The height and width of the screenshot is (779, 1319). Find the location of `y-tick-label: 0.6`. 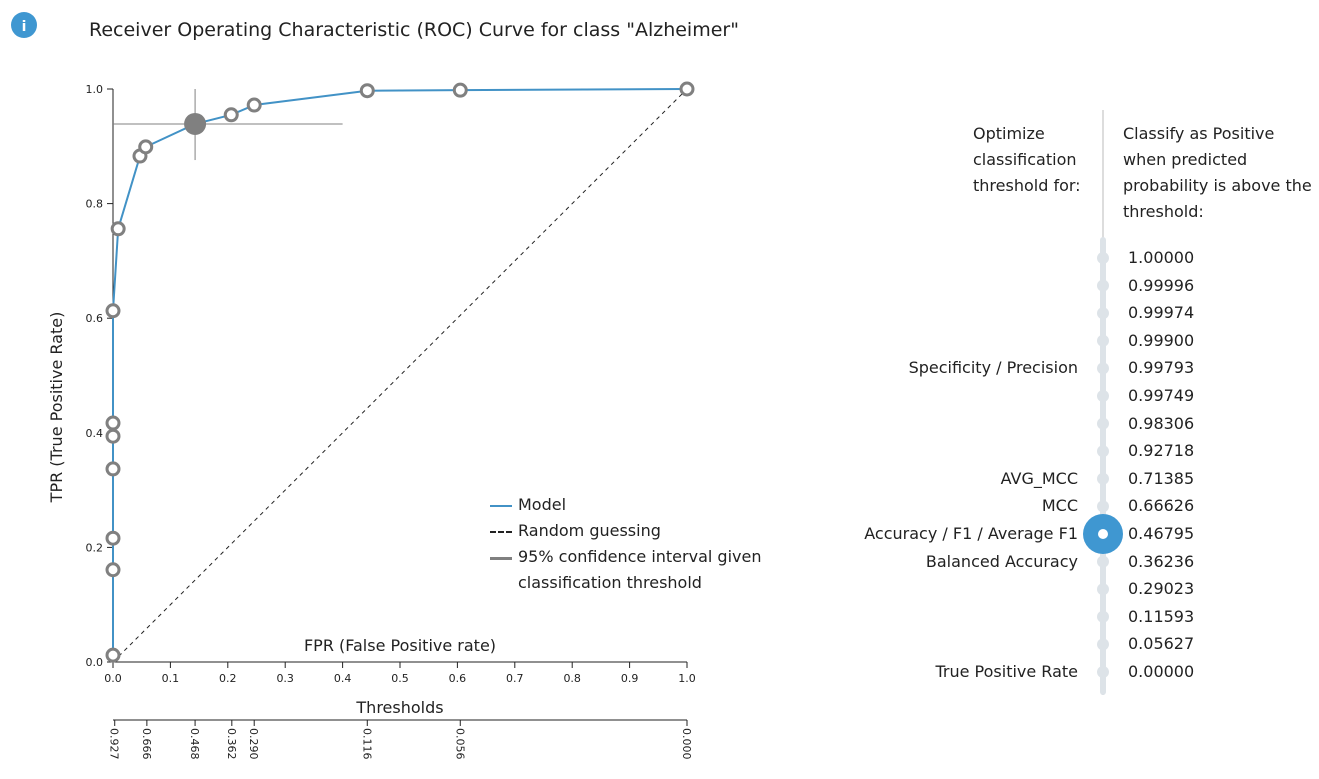

y-tick-label: 0.6 is located at coordinates (95, 318).